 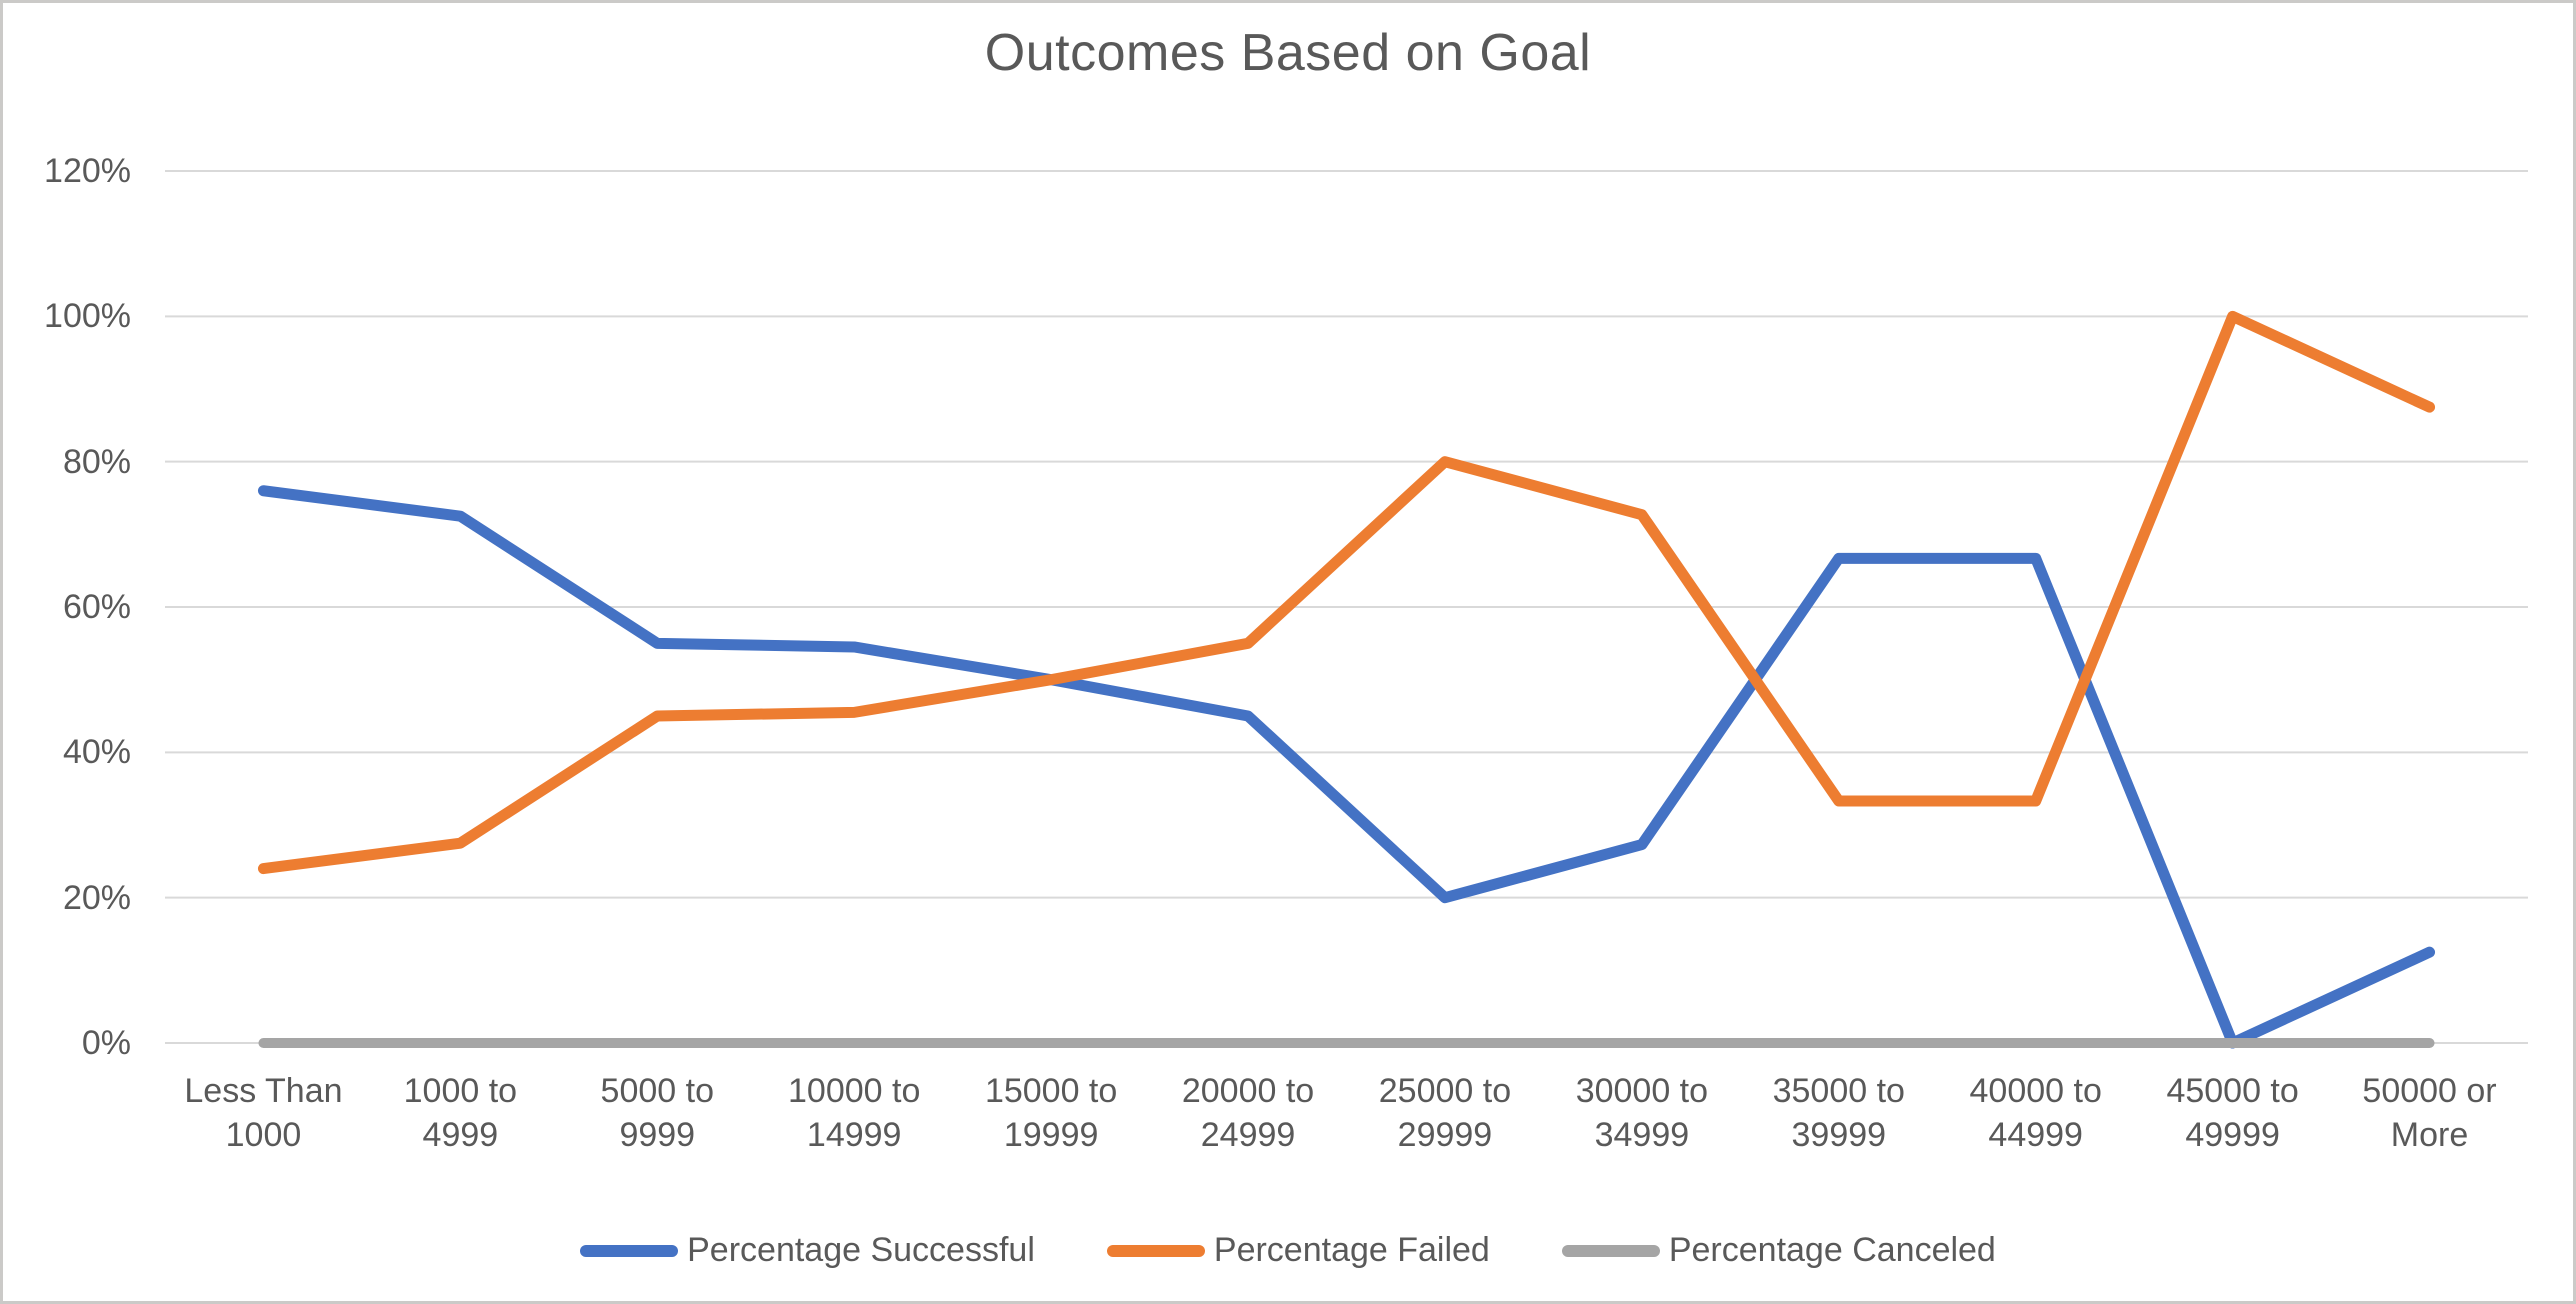 I want to click on y-tick-label-80pct: 80%, so click(x=96, y=461).